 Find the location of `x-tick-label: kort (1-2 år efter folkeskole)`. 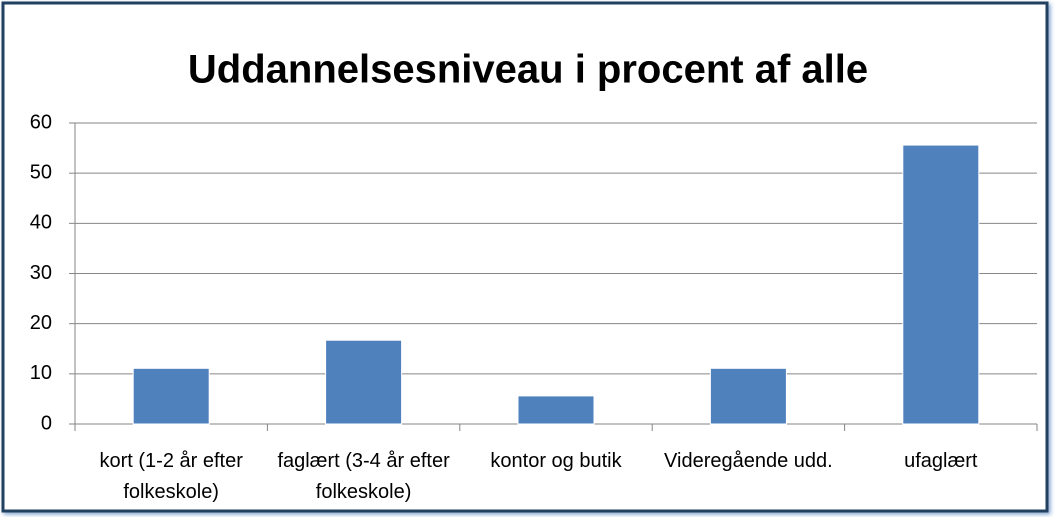

x-tick-label: kort (1-2 år efter folkeskole) is located at coordinates (171, 476).